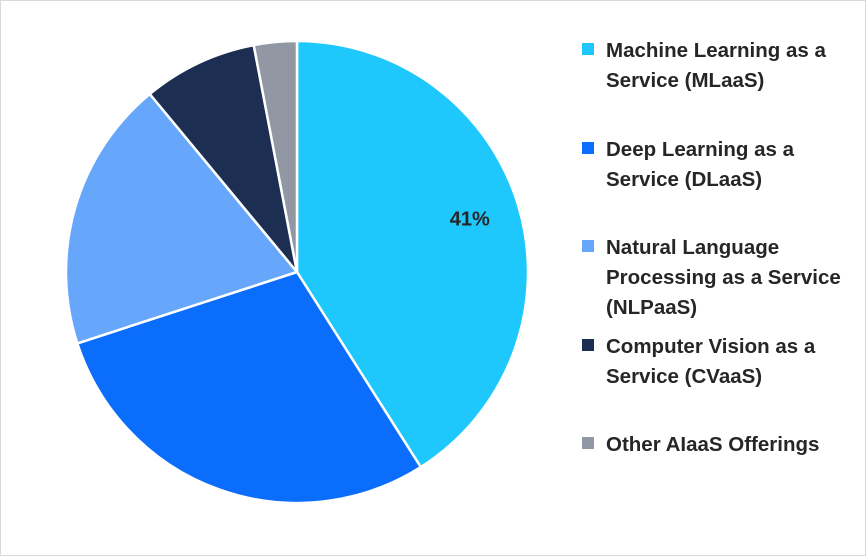 The width and height of the screenshot is (866, 556). What do you see at coordinates (275, 156) in the screenshot?
I see `pie-slice-other` at bounding box center [275, 156].